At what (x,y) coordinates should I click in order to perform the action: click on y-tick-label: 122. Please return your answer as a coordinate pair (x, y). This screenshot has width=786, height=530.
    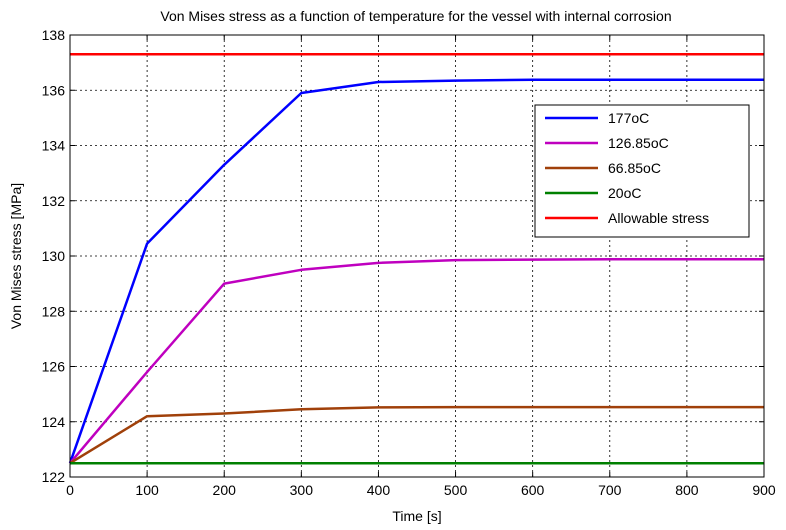
    Looking at the image, I should click on (54, 477).